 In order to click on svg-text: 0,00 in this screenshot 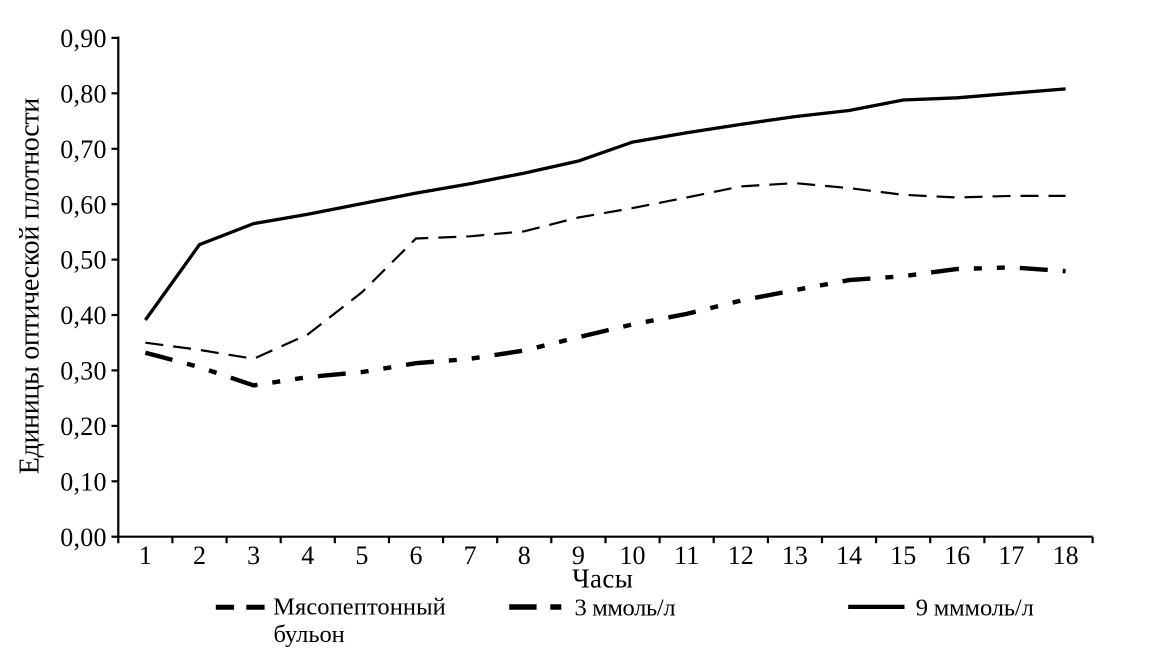, I will do `click(83, 537)`.